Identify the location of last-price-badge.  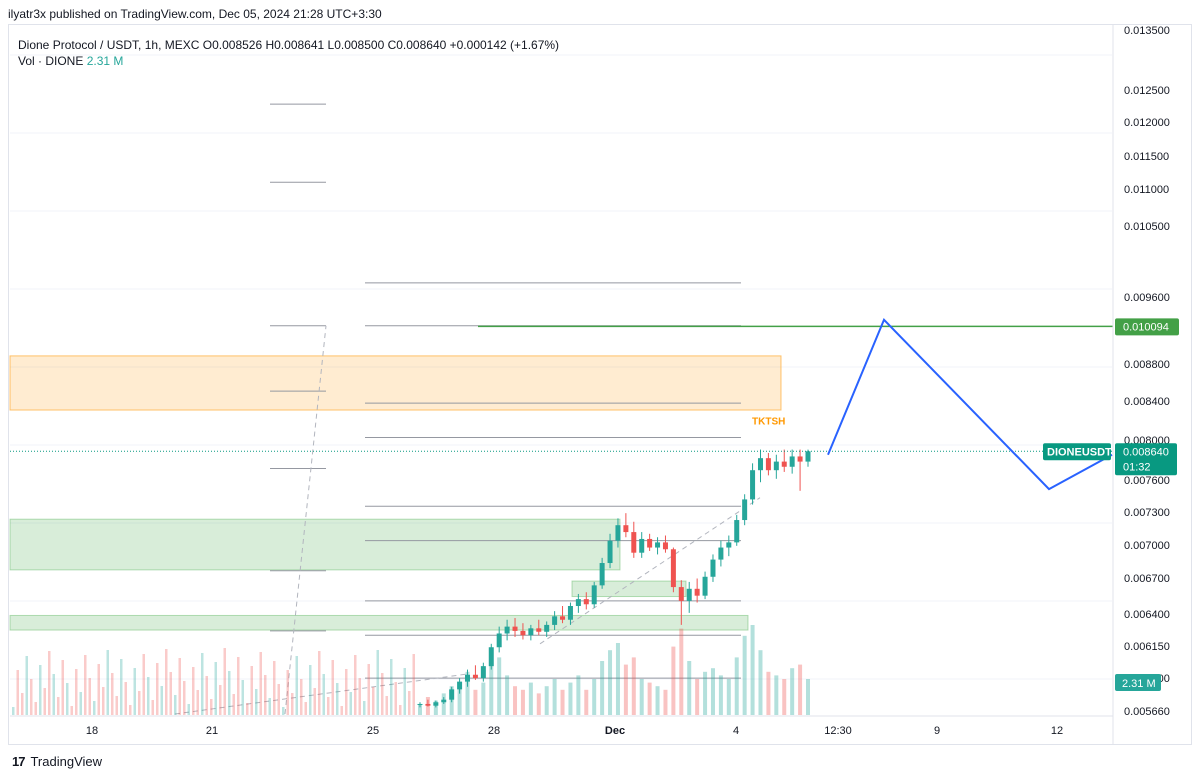
(1146, 459).